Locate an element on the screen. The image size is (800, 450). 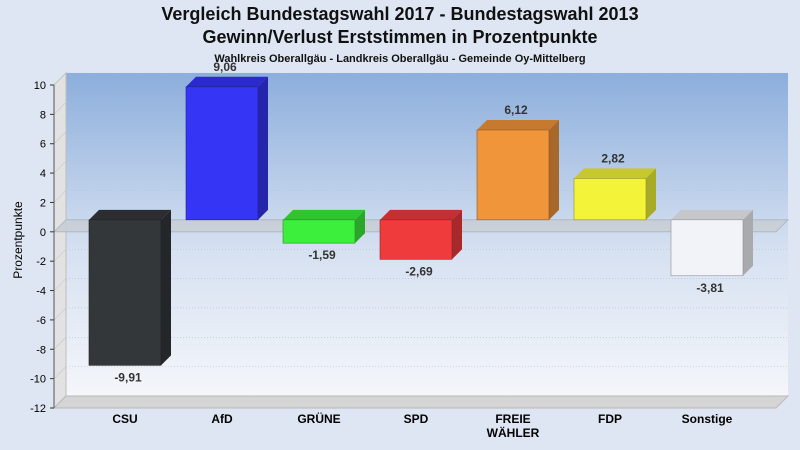
y-tick-label: -10 is located at coordinates (38, 380).